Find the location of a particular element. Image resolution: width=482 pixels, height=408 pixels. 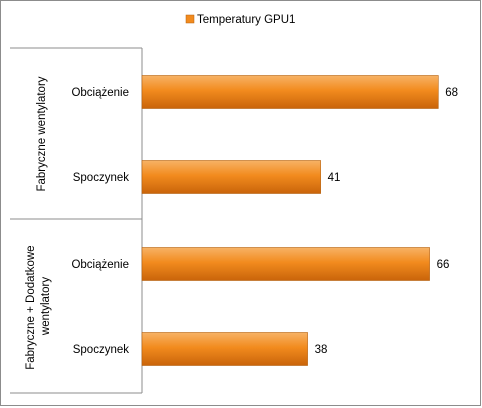

group-label-dodatkowe: Fabryczne + Dodatkowe wentylatory is located at coordinates (38, 306).